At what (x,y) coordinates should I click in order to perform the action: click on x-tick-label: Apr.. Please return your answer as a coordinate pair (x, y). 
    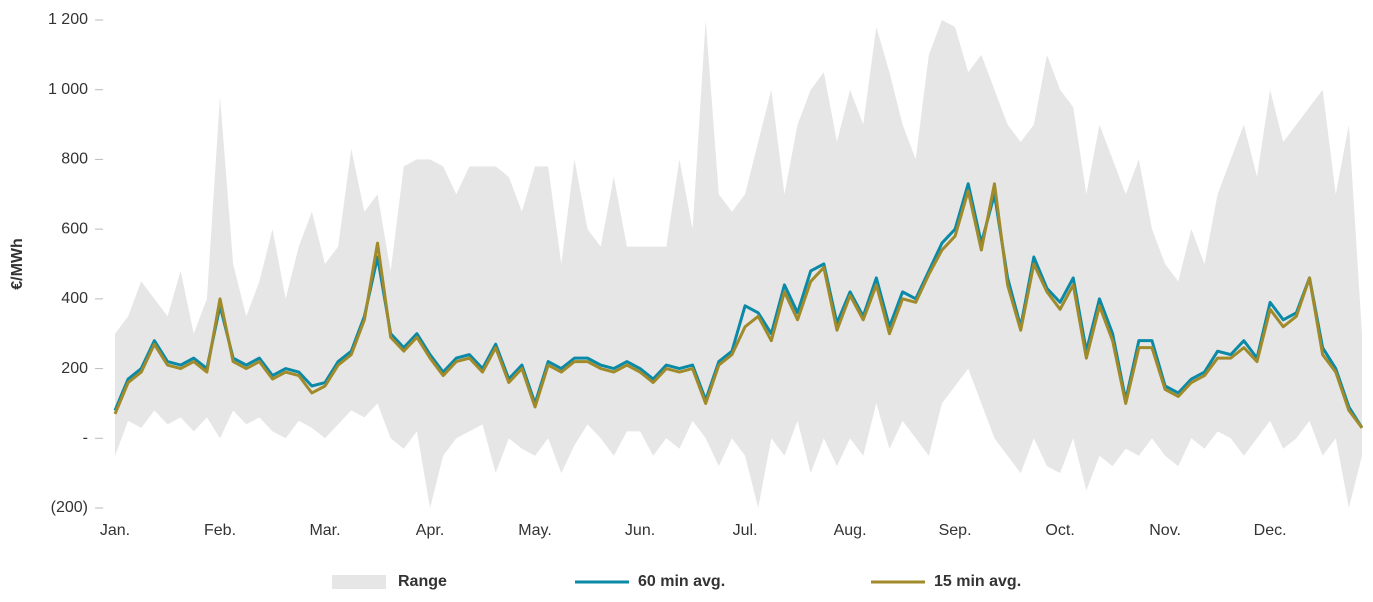
    Looking at the image, I should click on (430, 530).